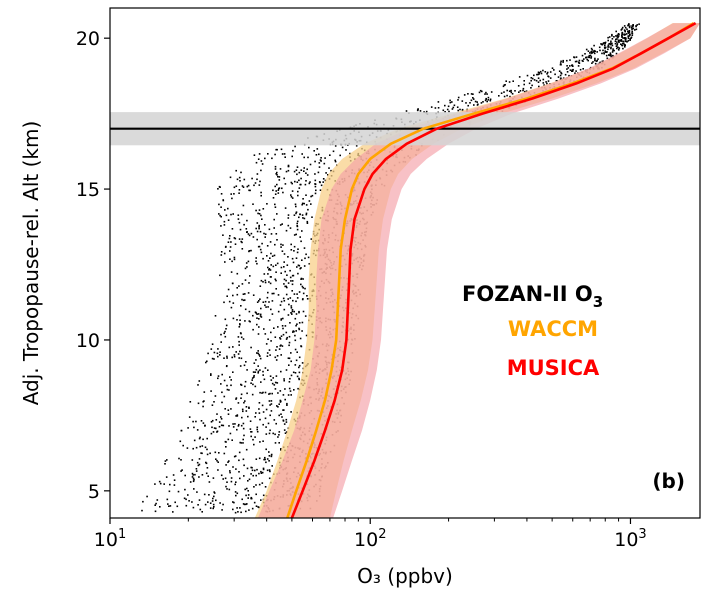  I want to click on y-axis-label: Adj. Tropopause-rel. Alt (km), so click(31, 263).